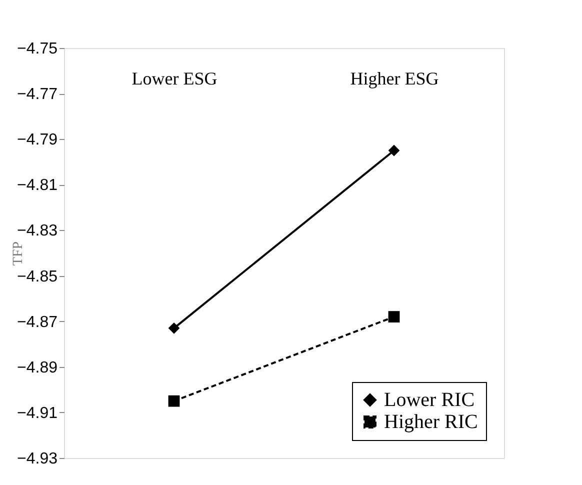 This screenshot has height=485, width=582. Describe the element at coordinates (37, 231) in the screenshot. I see `y-tick-label: −4.83` at that location.